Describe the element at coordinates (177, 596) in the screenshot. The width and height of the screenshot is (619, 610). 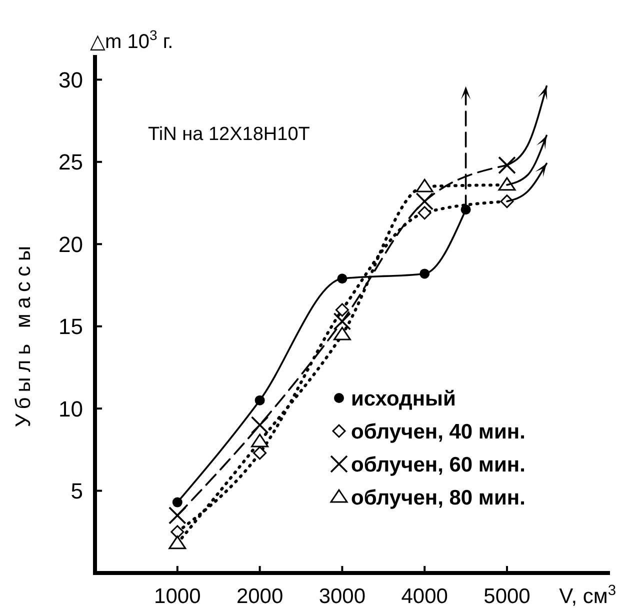
I see `x-tick-label: 1000` at that location.